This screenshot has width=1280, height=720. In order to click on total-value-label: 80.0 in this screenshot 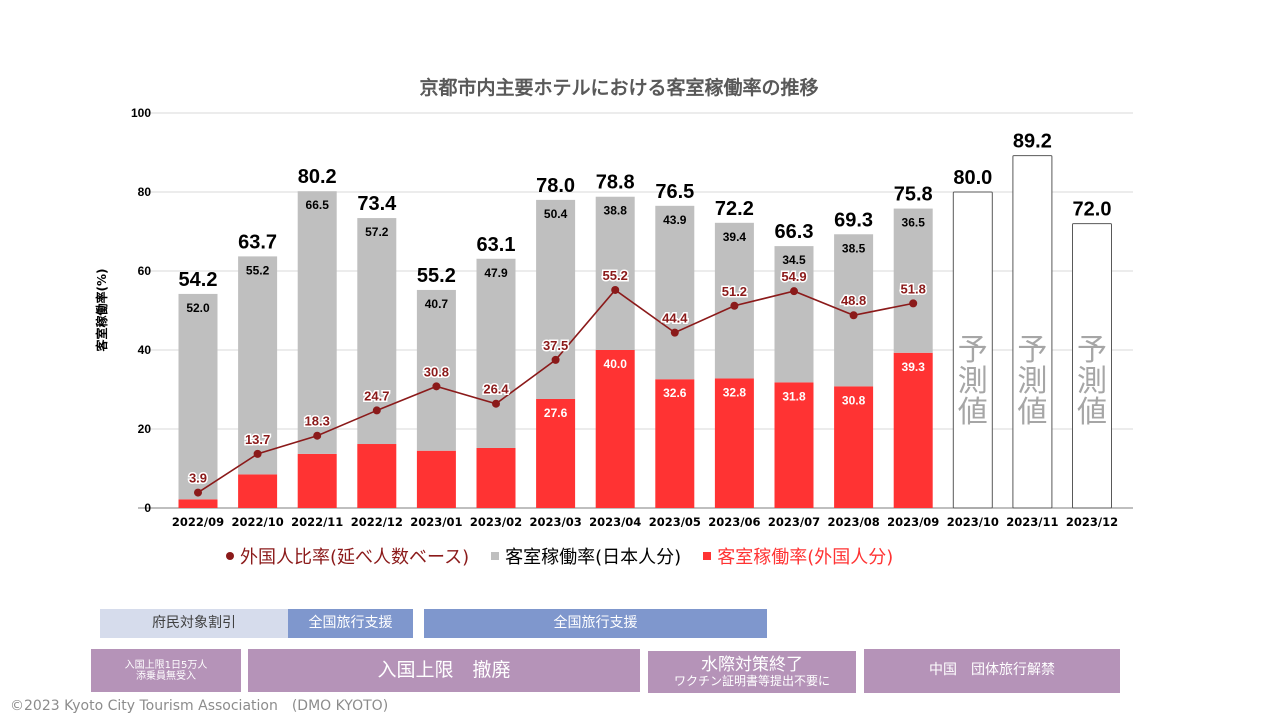, I will do `click(972, 178)`.